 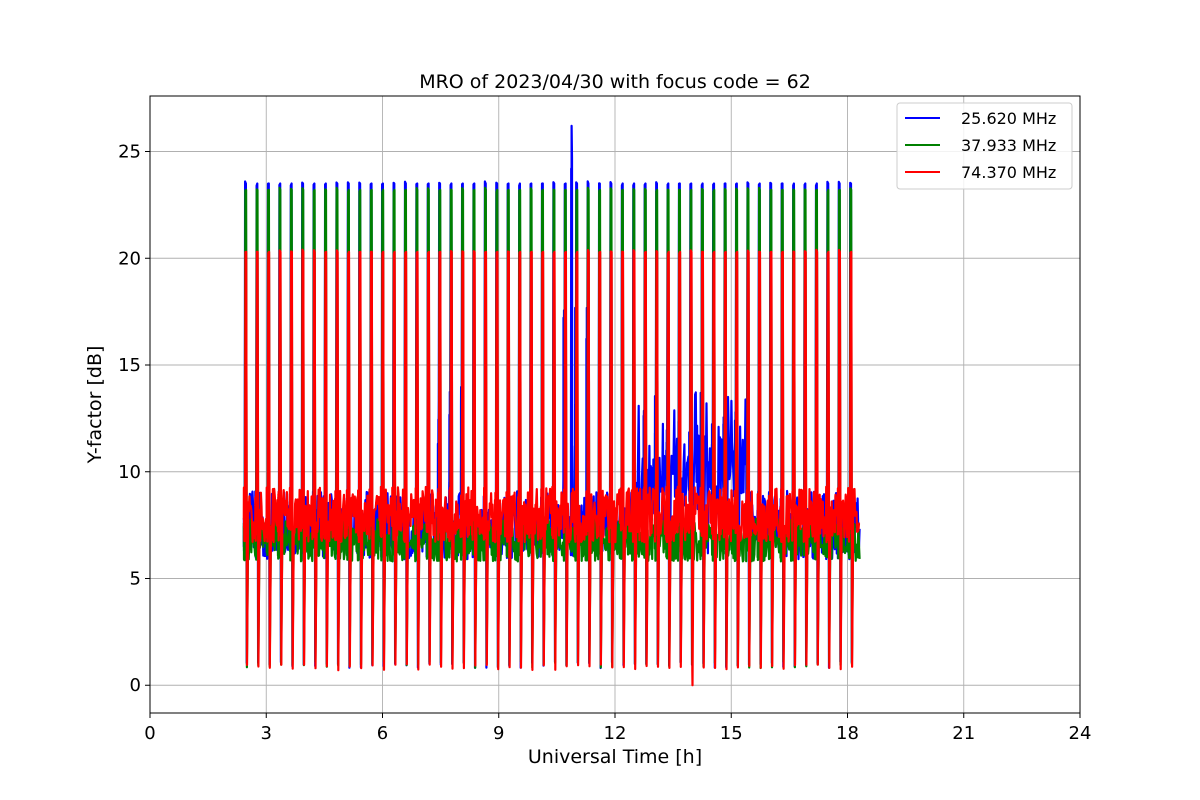 I want to click on legend-label: 25.620 MHz, so click(x=1008, y=118).